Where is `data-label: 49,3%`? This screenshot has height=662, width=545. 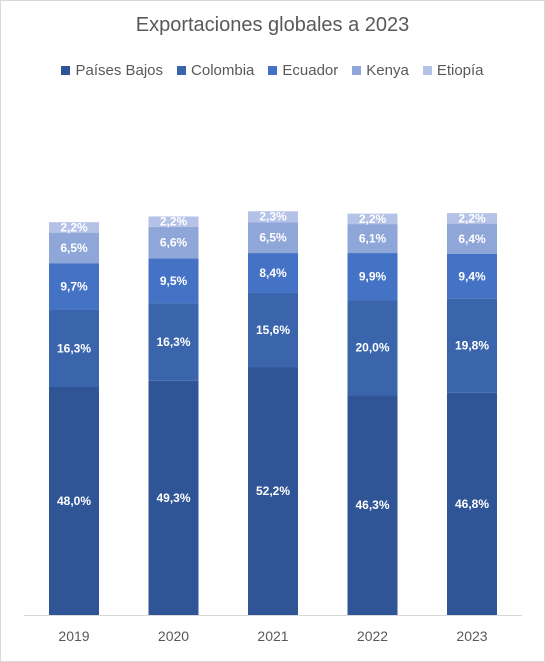
data-label: 49,3% is located at coordinates (173, 498).